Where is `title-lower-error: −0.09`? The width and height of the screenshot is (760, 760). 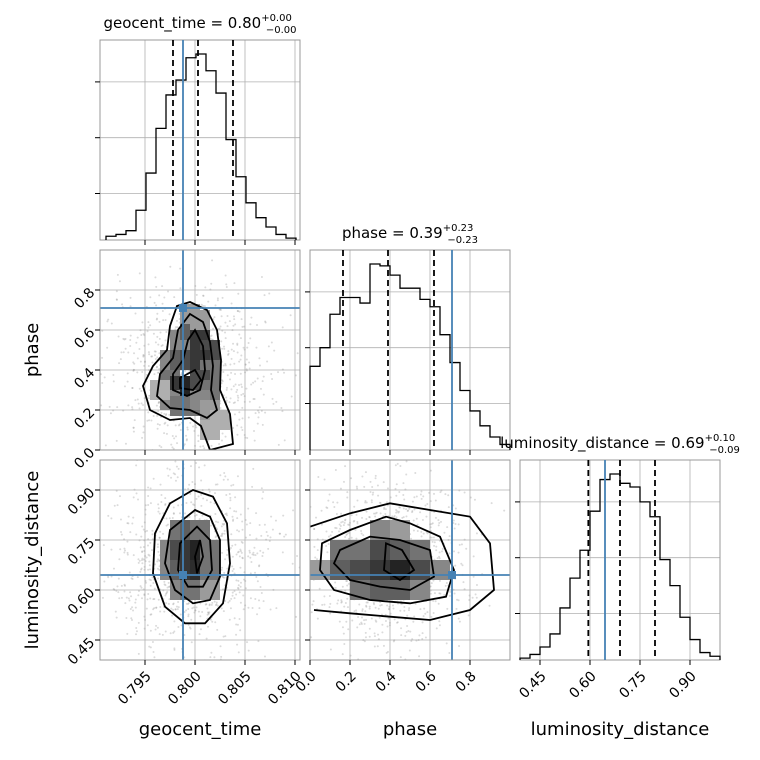
title-lower-error: −0.09 is located at coordinates (724, 450).